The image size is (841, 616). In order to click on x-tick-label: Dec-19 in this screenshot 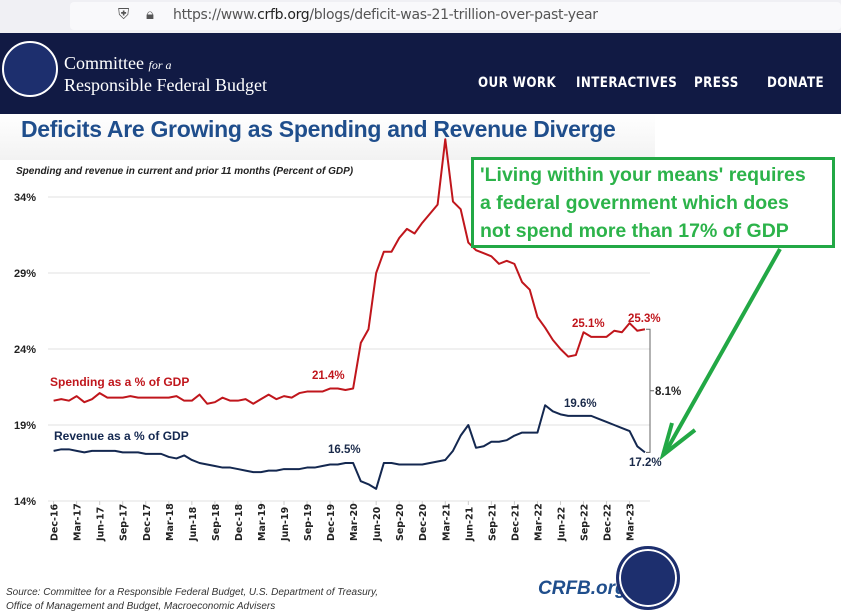, I will do `click(331, 522)`.